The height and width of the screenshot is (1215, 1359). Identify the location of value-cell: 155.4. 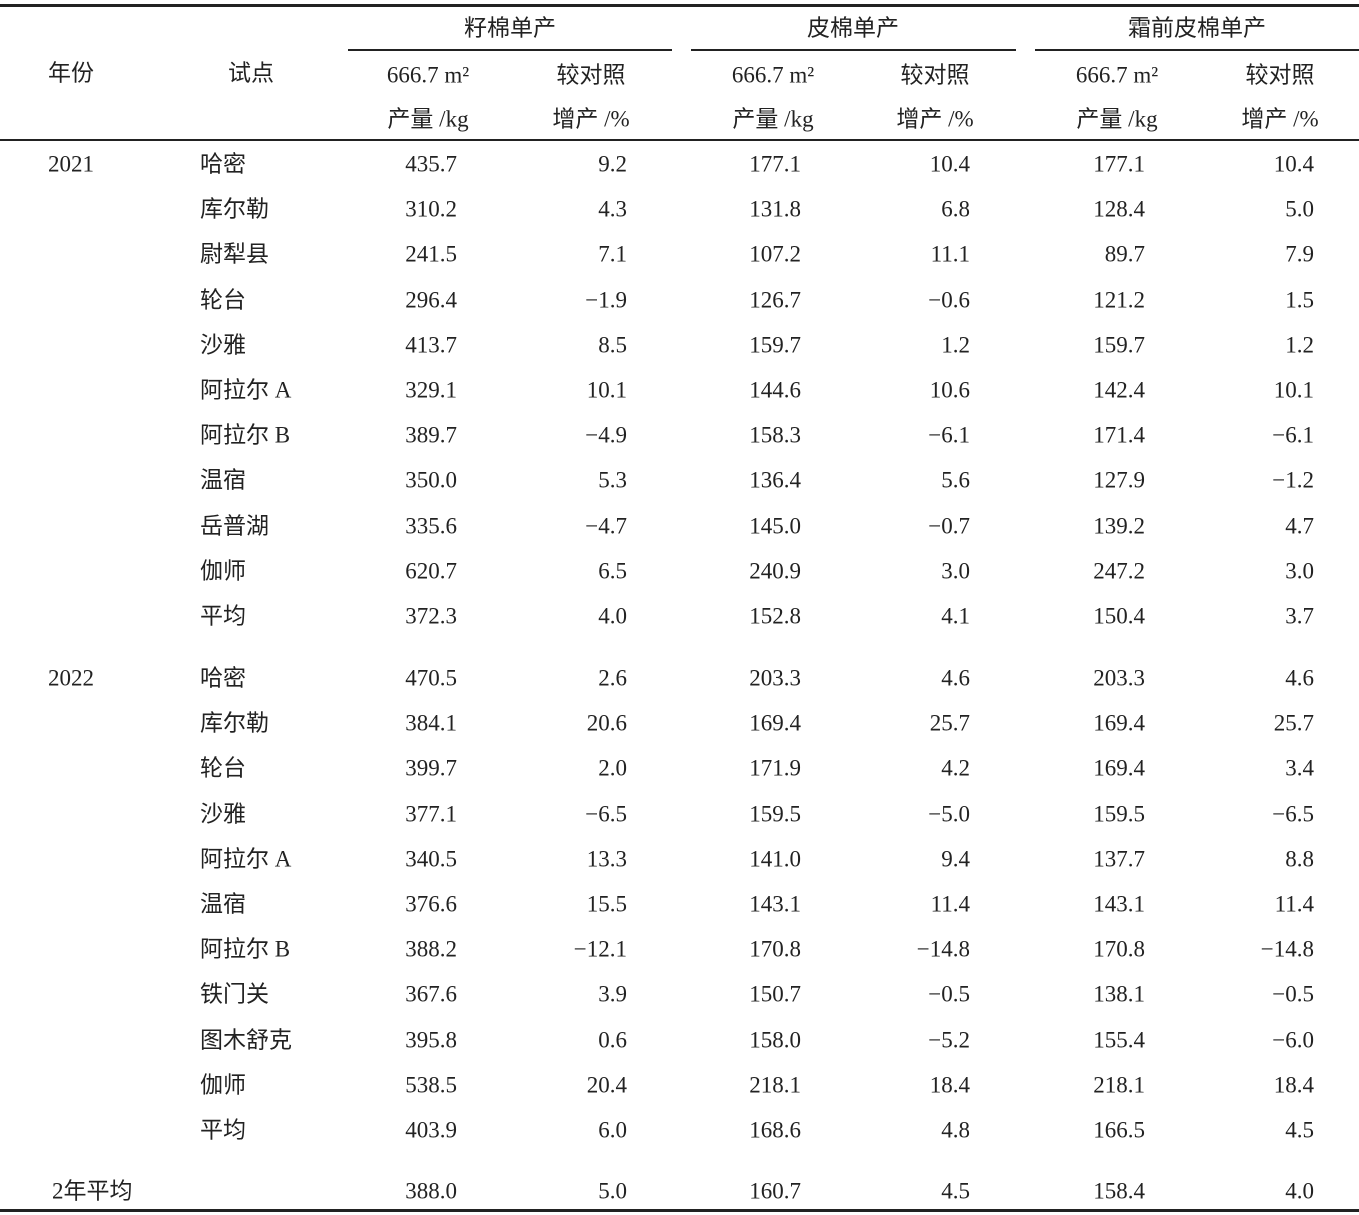
(1119, 1040).